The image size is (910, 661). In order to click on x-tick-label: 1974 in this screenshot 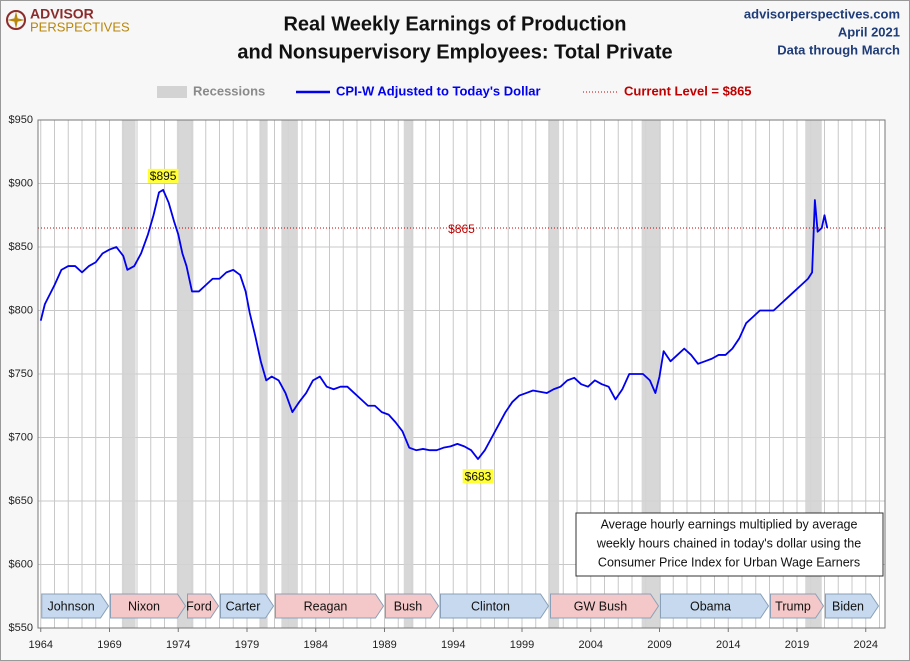, I will do `click(178, 645)`.